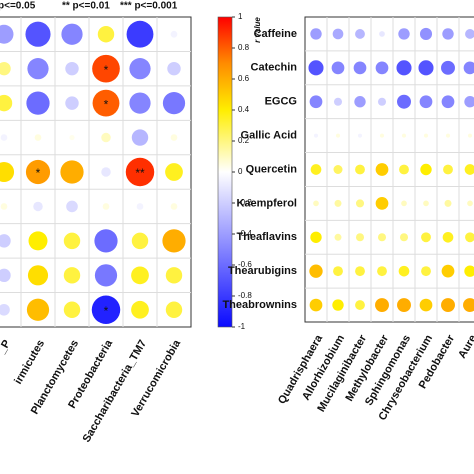 This screenshot has height=474, width=474. What do you see at coordinates (259, 305) in the screenshot?
I see `row-label: Theabrownins` at bounding box center [259, 305].